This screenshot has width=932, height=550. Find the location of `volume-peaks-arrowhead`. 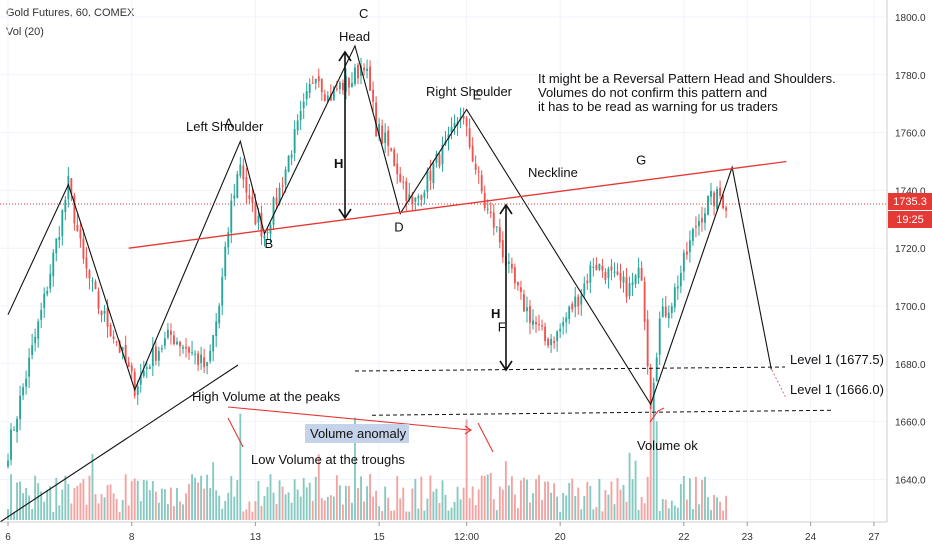

volume-peaks-arrowhead is located at coordinates (468, 430).